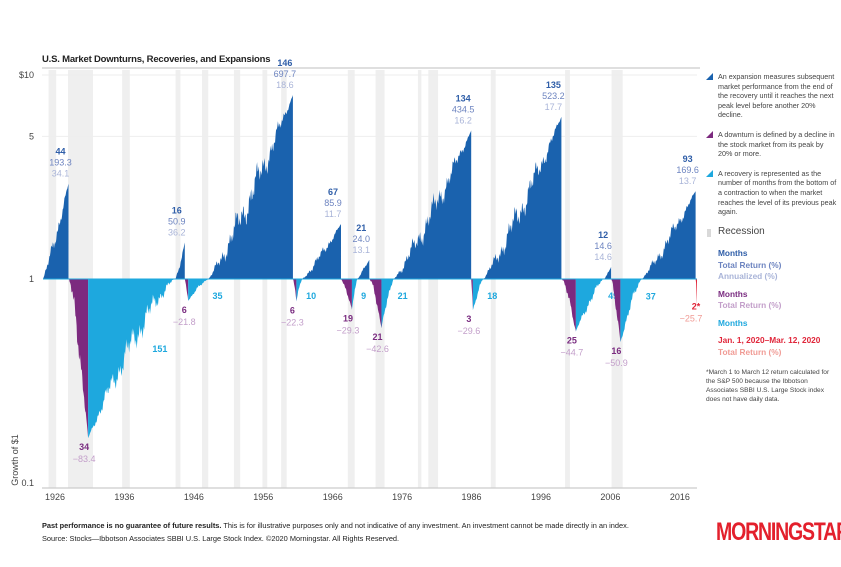  Describe the element at coordinates (194, 497) in the screenshot. I see `x-tick-label: 1946` at that location.